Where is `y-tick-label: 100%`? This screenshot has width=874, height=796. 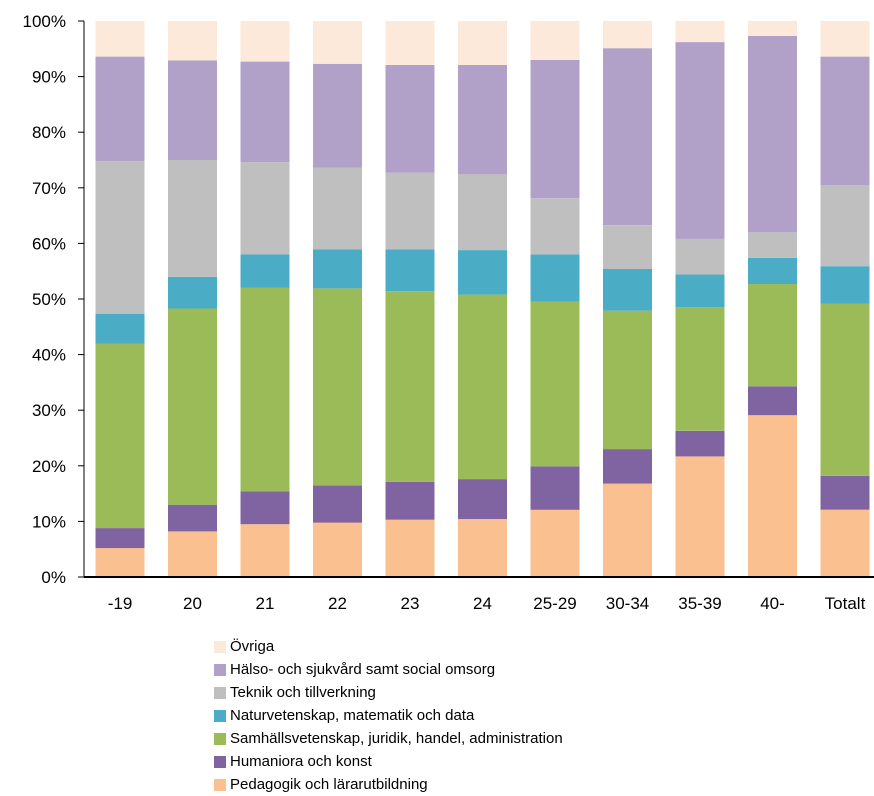
y-tick-label: 100% is located at coordinates (44, 21).